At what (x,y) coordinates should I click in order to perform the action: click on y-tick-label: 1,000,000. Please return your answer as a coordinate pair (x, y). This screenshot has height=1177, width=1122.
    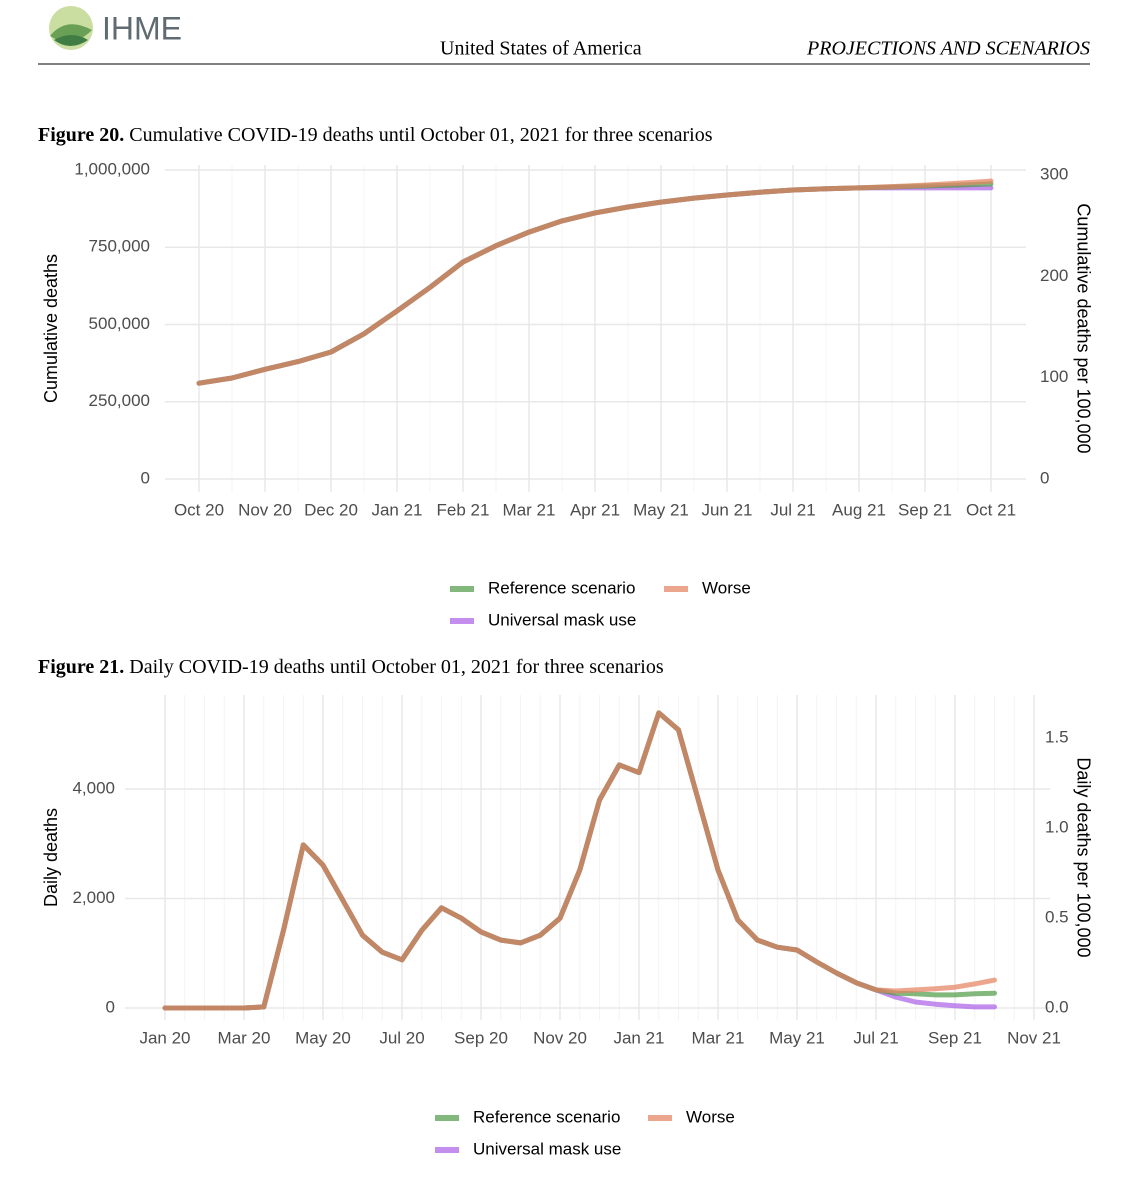
    Looking at the image, I should click on (112, 168).